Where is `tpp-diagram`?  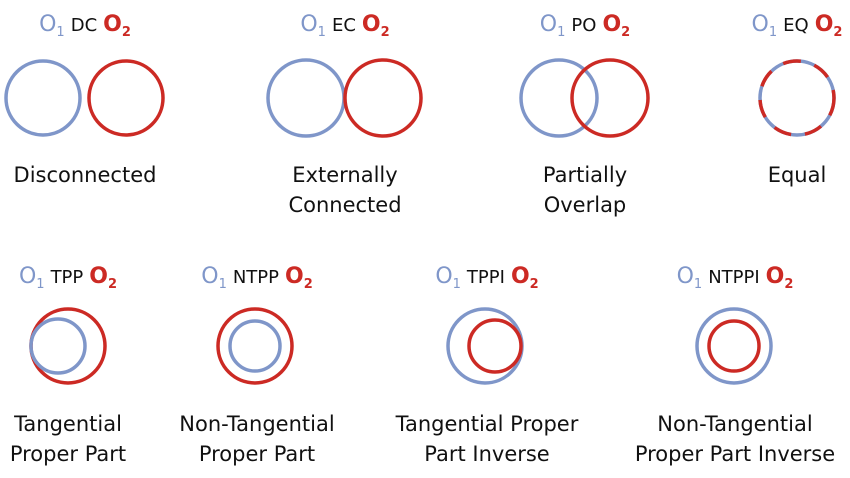
tpp-diagram is located at coordinates (68, 346).